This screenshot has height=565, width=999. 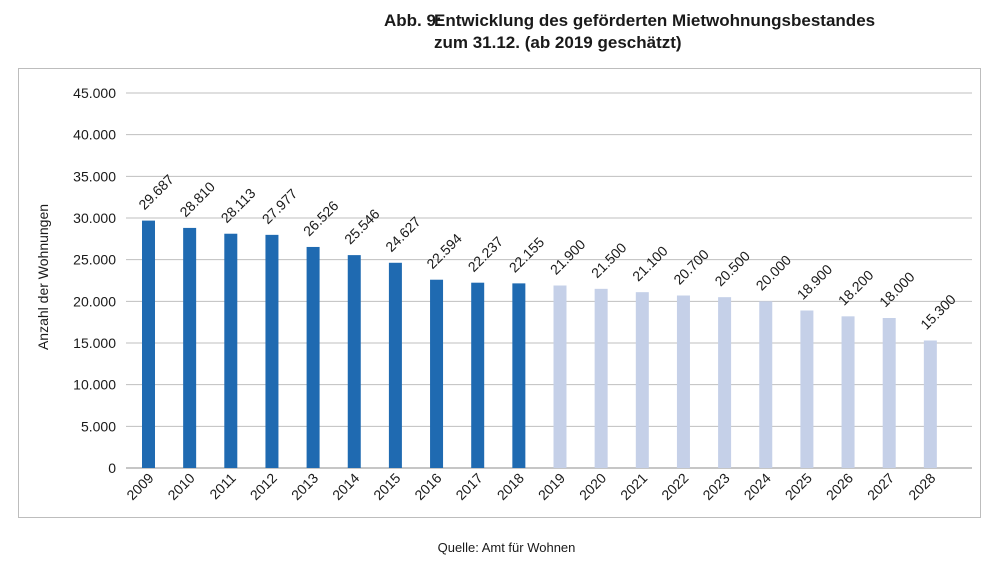 I want to click on data-label-2015: 24.627, so click(x=403, y=234).